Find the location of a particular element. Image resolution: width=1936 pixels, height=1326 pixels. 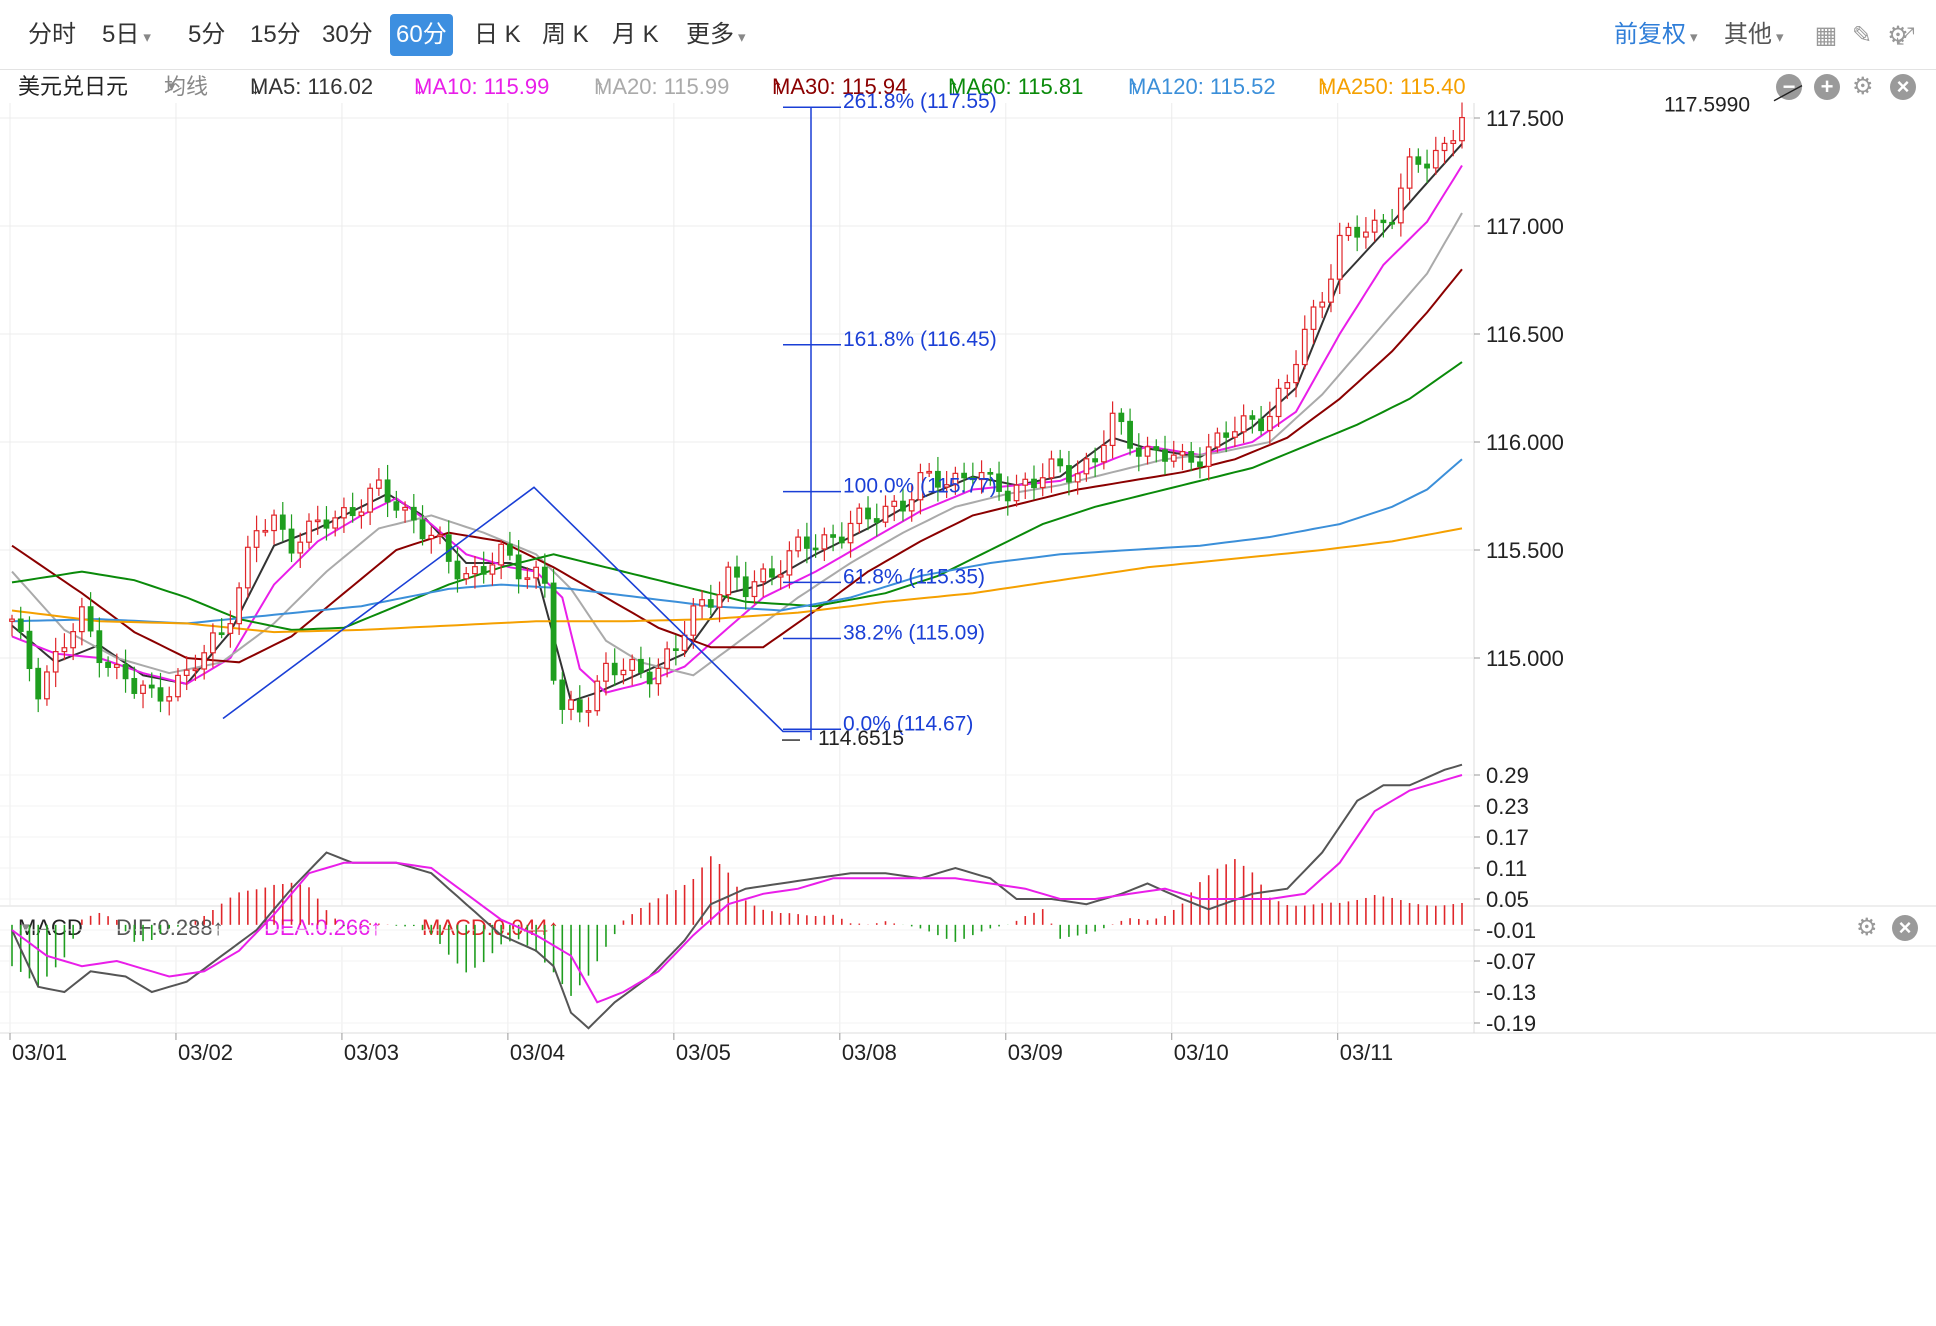

tab-5day: 5日 ▾ is located at coordinates (126, 35).